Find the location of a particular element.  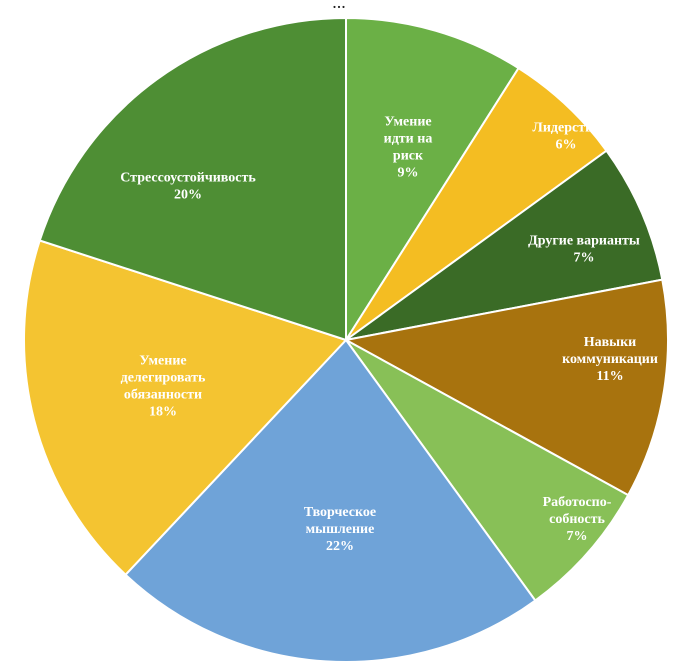

slice-label: Стрессоустойчивость 20% is located at coordinates (188, 187).